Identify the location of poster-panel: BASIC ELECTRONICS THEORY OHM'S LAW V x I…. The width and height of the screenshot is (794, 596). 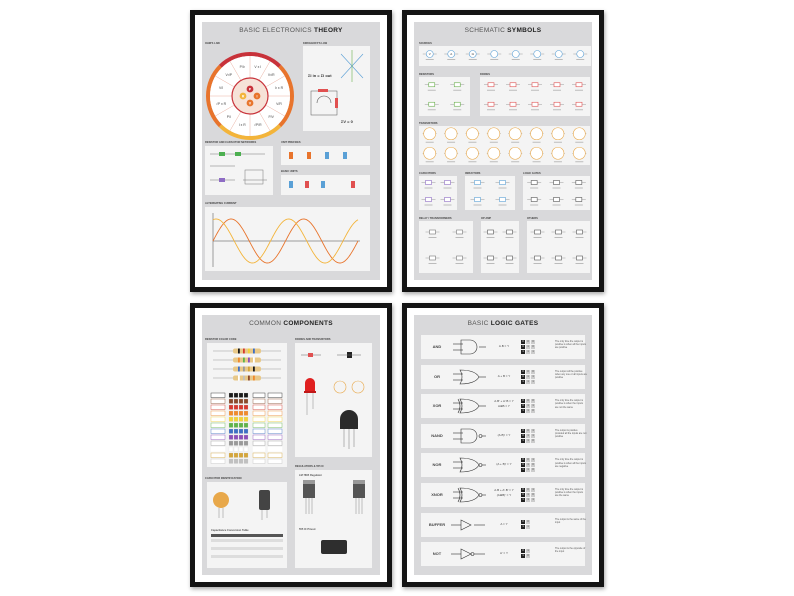
(291, 151).